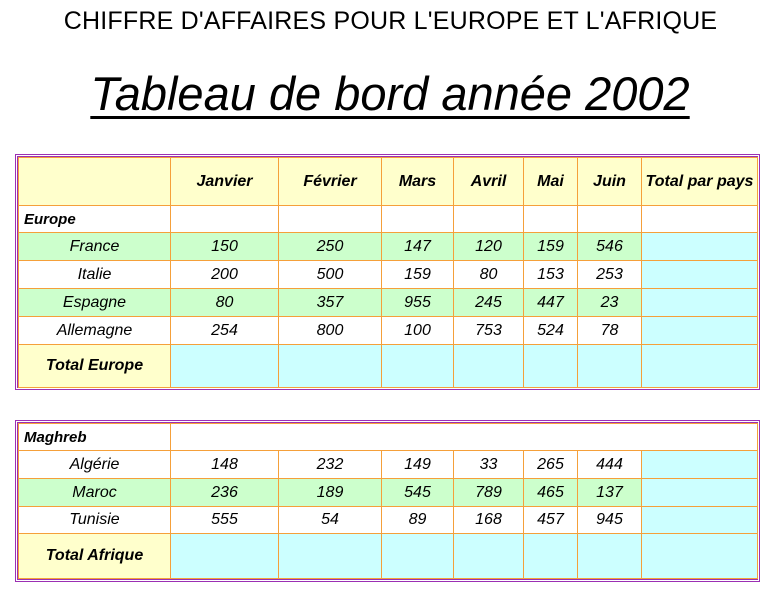 The width and height of the screenshot is (781, 603). Describe the element at coordinates (94, 274) in the screenshot. I see `country-cell: Italie` at that location.